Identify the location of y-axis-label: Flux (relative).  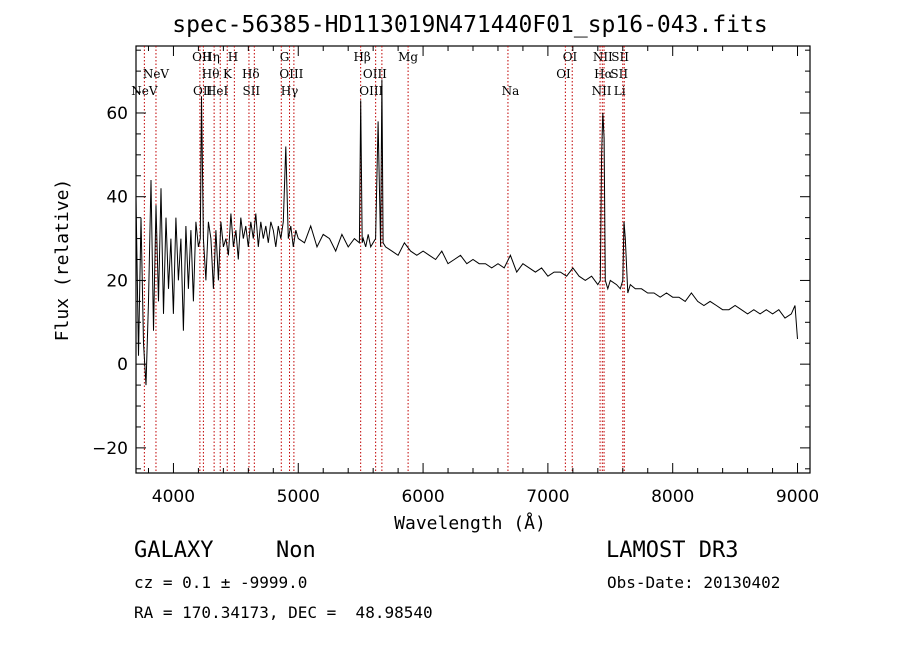
(62, 260).